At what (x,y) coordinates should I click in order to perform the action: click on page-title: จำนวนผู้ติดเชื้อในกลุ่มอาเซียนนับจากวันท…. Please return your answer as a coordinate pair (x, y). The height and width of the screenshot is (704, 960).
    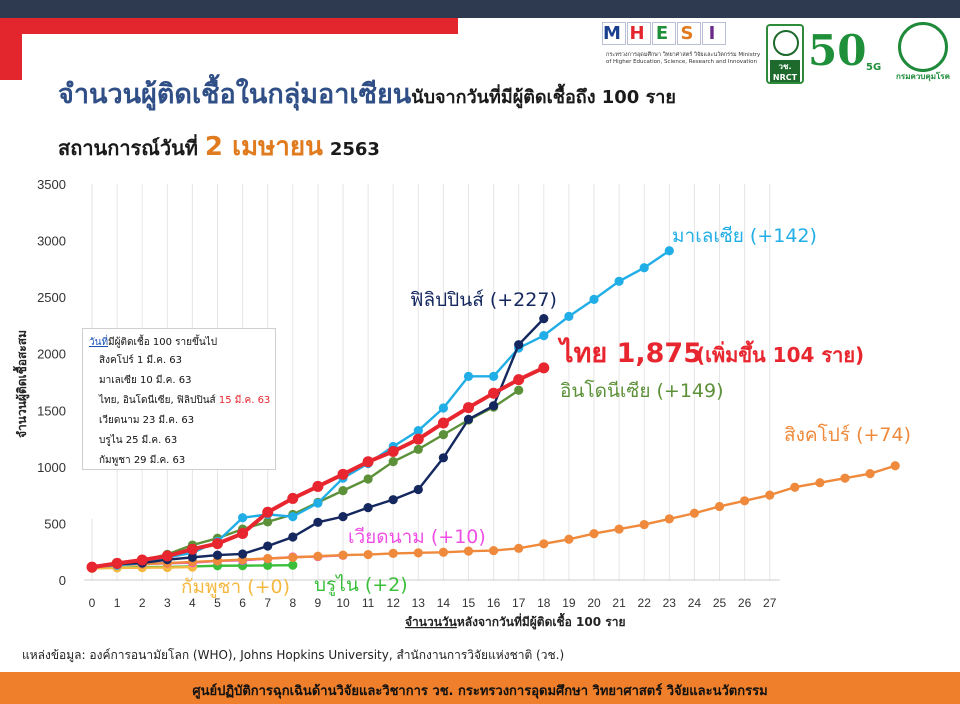
    Looking at the image, I should click on (367, 93).